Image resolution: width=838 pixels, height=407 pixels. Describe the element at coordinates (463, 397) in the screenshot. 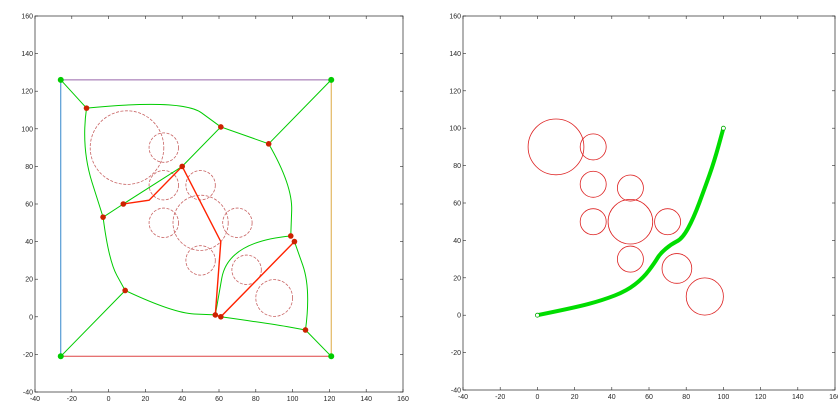

I see `right-xtick-label: -40` at that location.